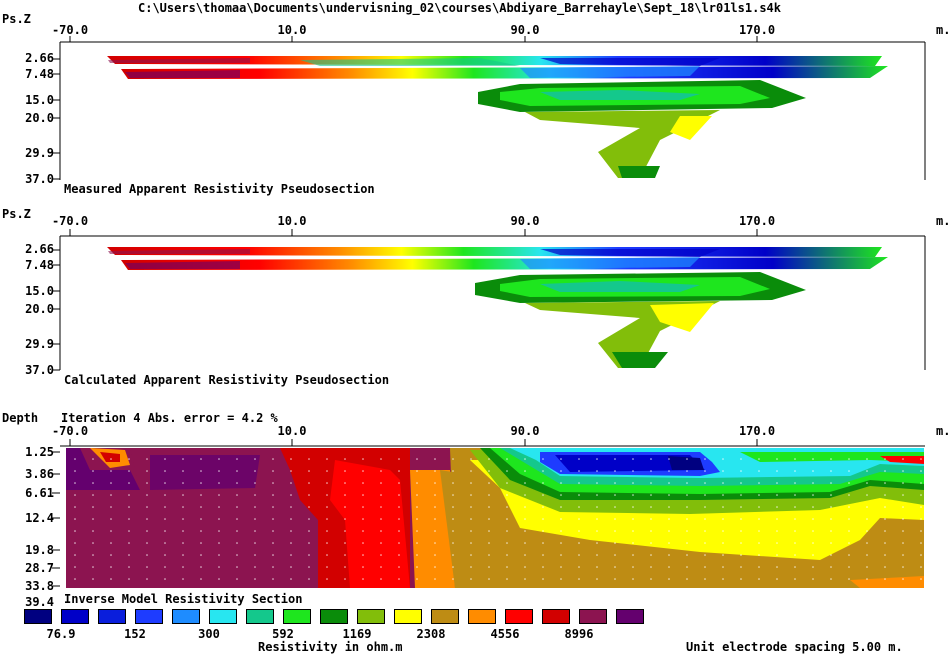 Image resolution: width=952 pixels, height=656 pixels. Describe the element at coordinates (525, 431) in the screenshot. I see `panel3-xtick-2: 90.0` at that location.